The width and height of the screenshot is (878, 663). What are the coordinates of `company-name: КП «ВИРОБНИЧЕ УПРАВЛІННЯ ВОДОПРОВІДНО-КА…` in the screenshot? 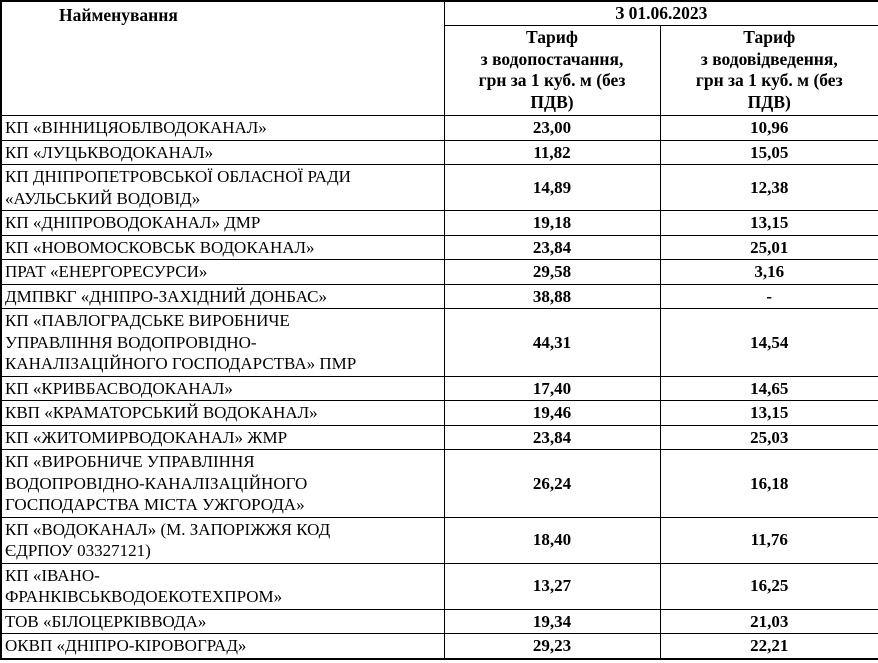 It's located at (222, 483).